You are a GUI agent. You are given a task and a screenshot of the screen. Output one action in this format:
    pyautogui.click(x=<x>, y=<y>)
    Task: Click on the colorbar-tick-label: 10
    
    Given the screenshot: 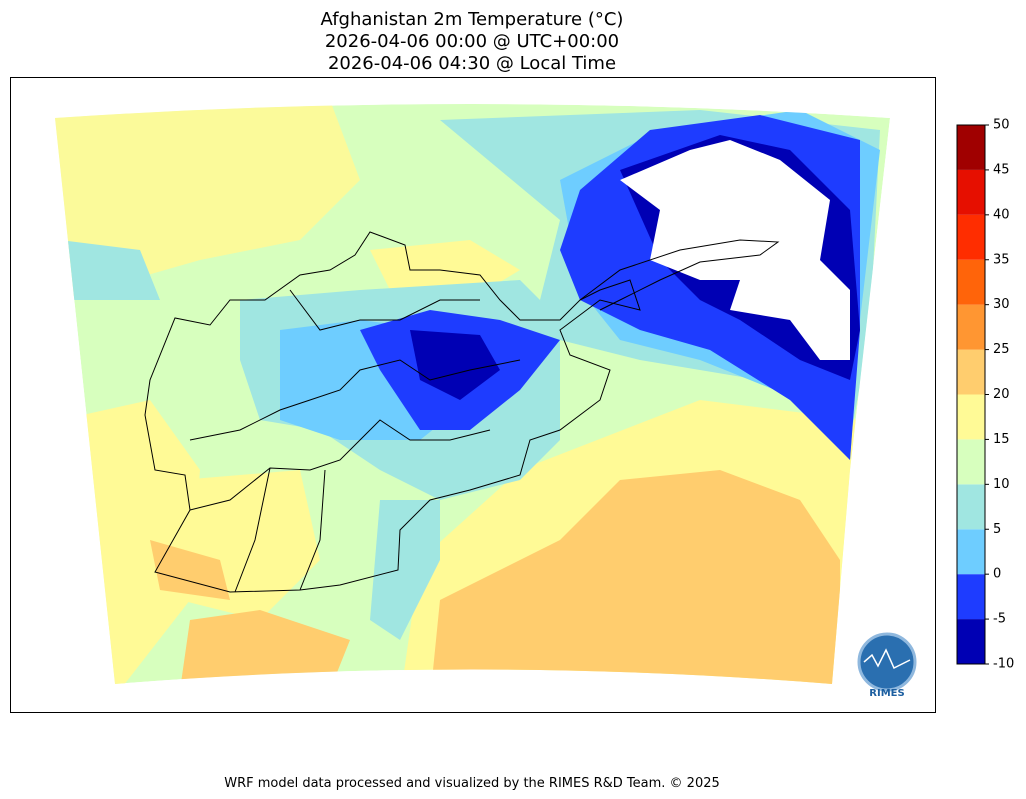 What is the action you would take?
    pyautogui.click(x=1001, y=484)
    